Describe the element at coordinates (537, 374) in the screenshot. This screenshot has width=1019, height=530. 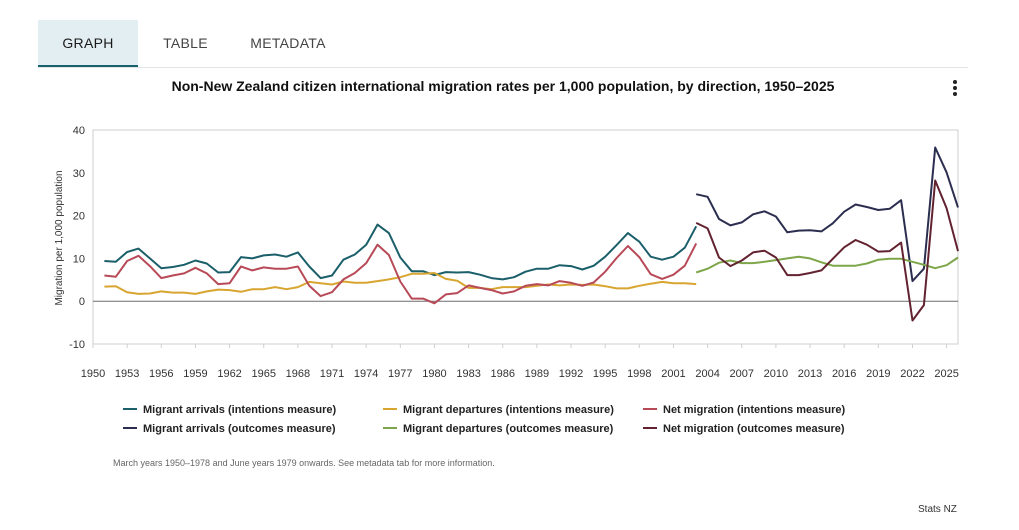
I see `x-tick-label: 1989` at that location.